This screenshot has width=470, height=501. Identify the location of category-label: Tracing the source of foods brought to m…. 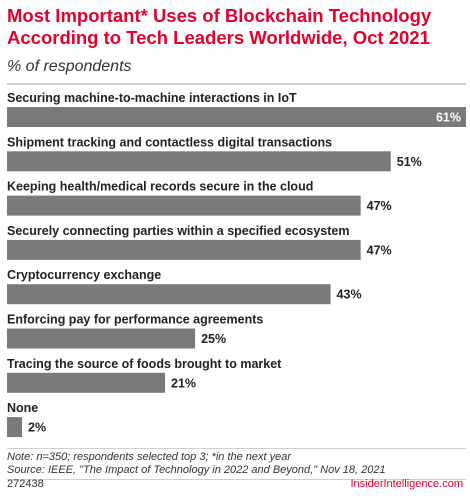
(144, 364).